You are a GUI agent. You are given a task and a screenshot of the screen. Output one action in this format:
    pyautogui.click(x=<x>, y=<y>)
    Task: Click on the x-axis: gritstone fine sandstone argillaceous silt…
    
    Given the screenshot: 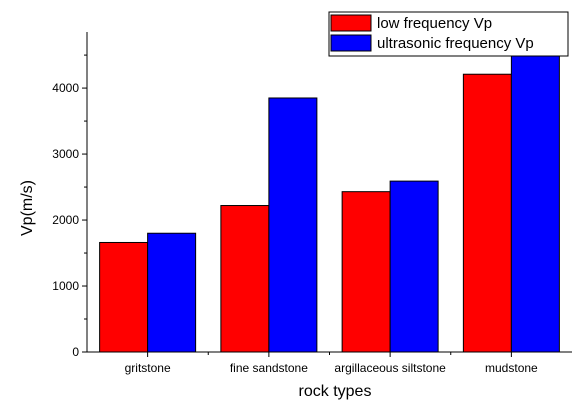 What is the action you would take?
    pyautogui.click(x=329, y=363)
    